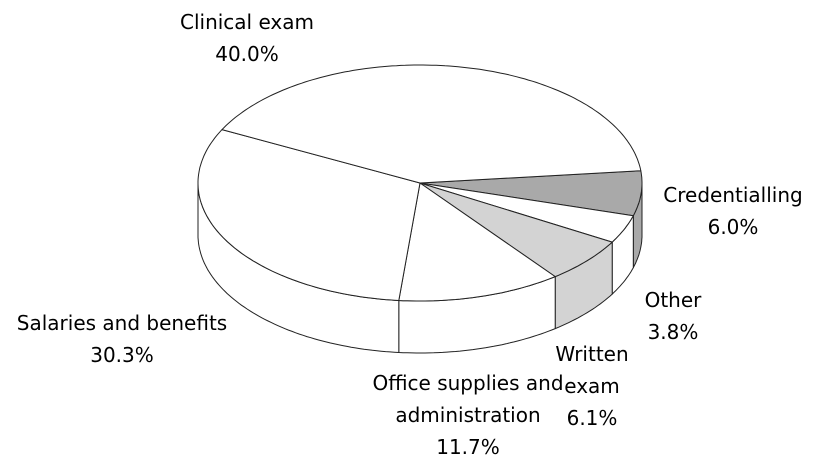 The height and width of the screenshot is (470, 816). Describe the element at coordinates (673, 332) in the screenshot. I see `slice-value: 3.8%` at that location.